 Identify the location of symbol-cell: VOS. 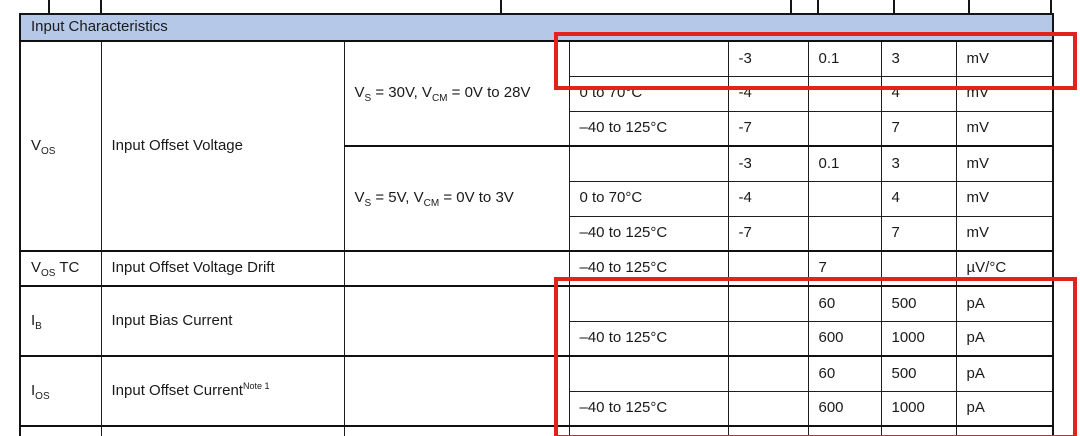
(60, 146).